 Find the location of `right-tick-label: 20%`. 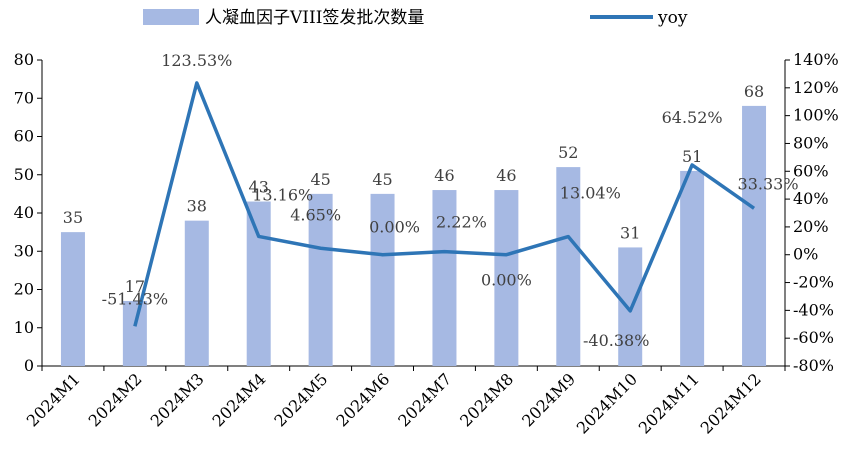

right-tick-label: 20% is located at coordinates (811, 226).